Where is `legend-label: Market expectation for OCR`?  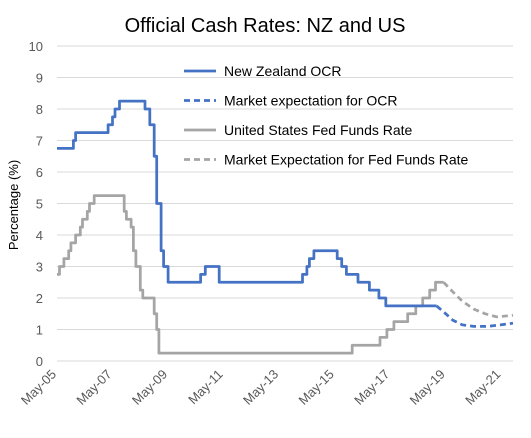 legend-label: Market expectation for OCR is located at coordinates (311, 101).